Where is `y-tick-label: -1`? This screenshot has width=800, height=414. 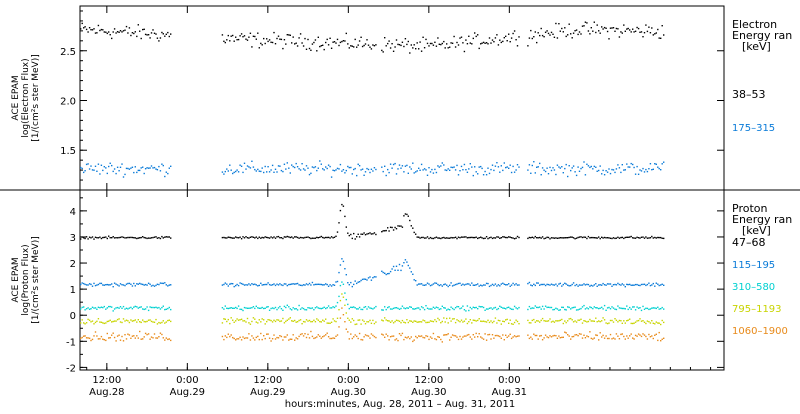 y-tick-label: -1 is located at coordinates (71, 342).